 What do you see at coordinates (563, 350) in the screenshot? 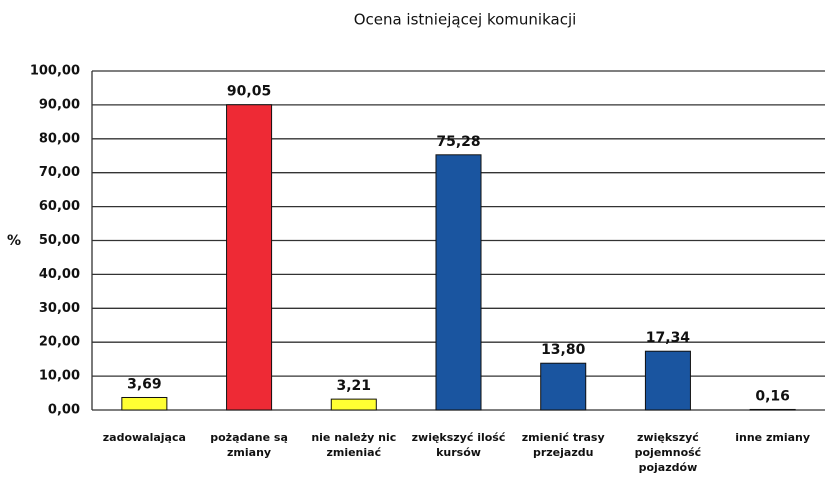
I see `data-label: 13,80` at bounding box center [563, 350].